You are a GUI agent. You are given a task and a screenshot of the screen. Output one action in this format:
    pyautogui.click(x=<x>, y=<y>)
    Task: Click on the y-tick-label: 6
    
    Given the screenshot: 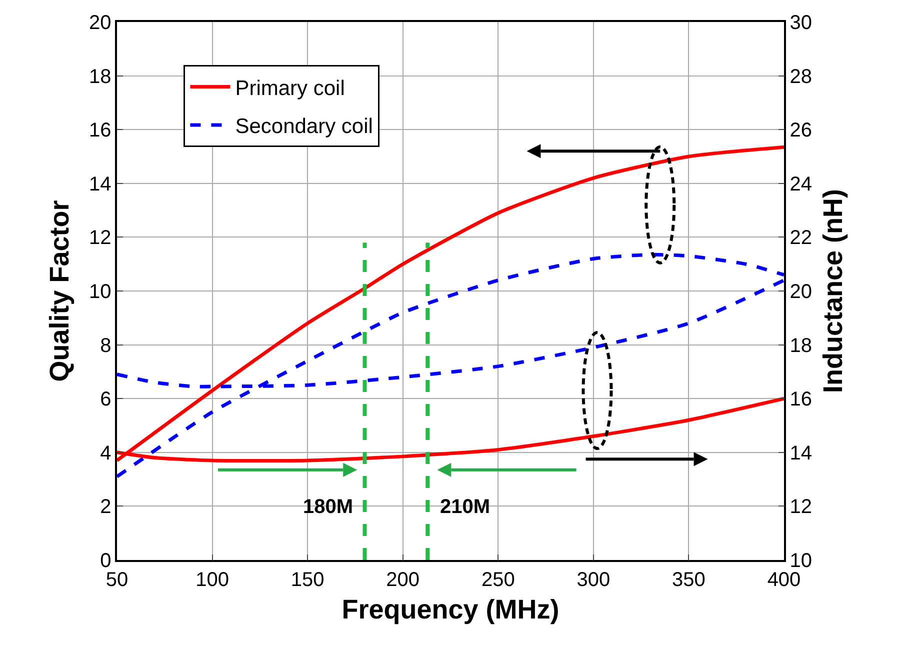 What is the action you would take?
    pyautogui.click(x=106, y=399)
    